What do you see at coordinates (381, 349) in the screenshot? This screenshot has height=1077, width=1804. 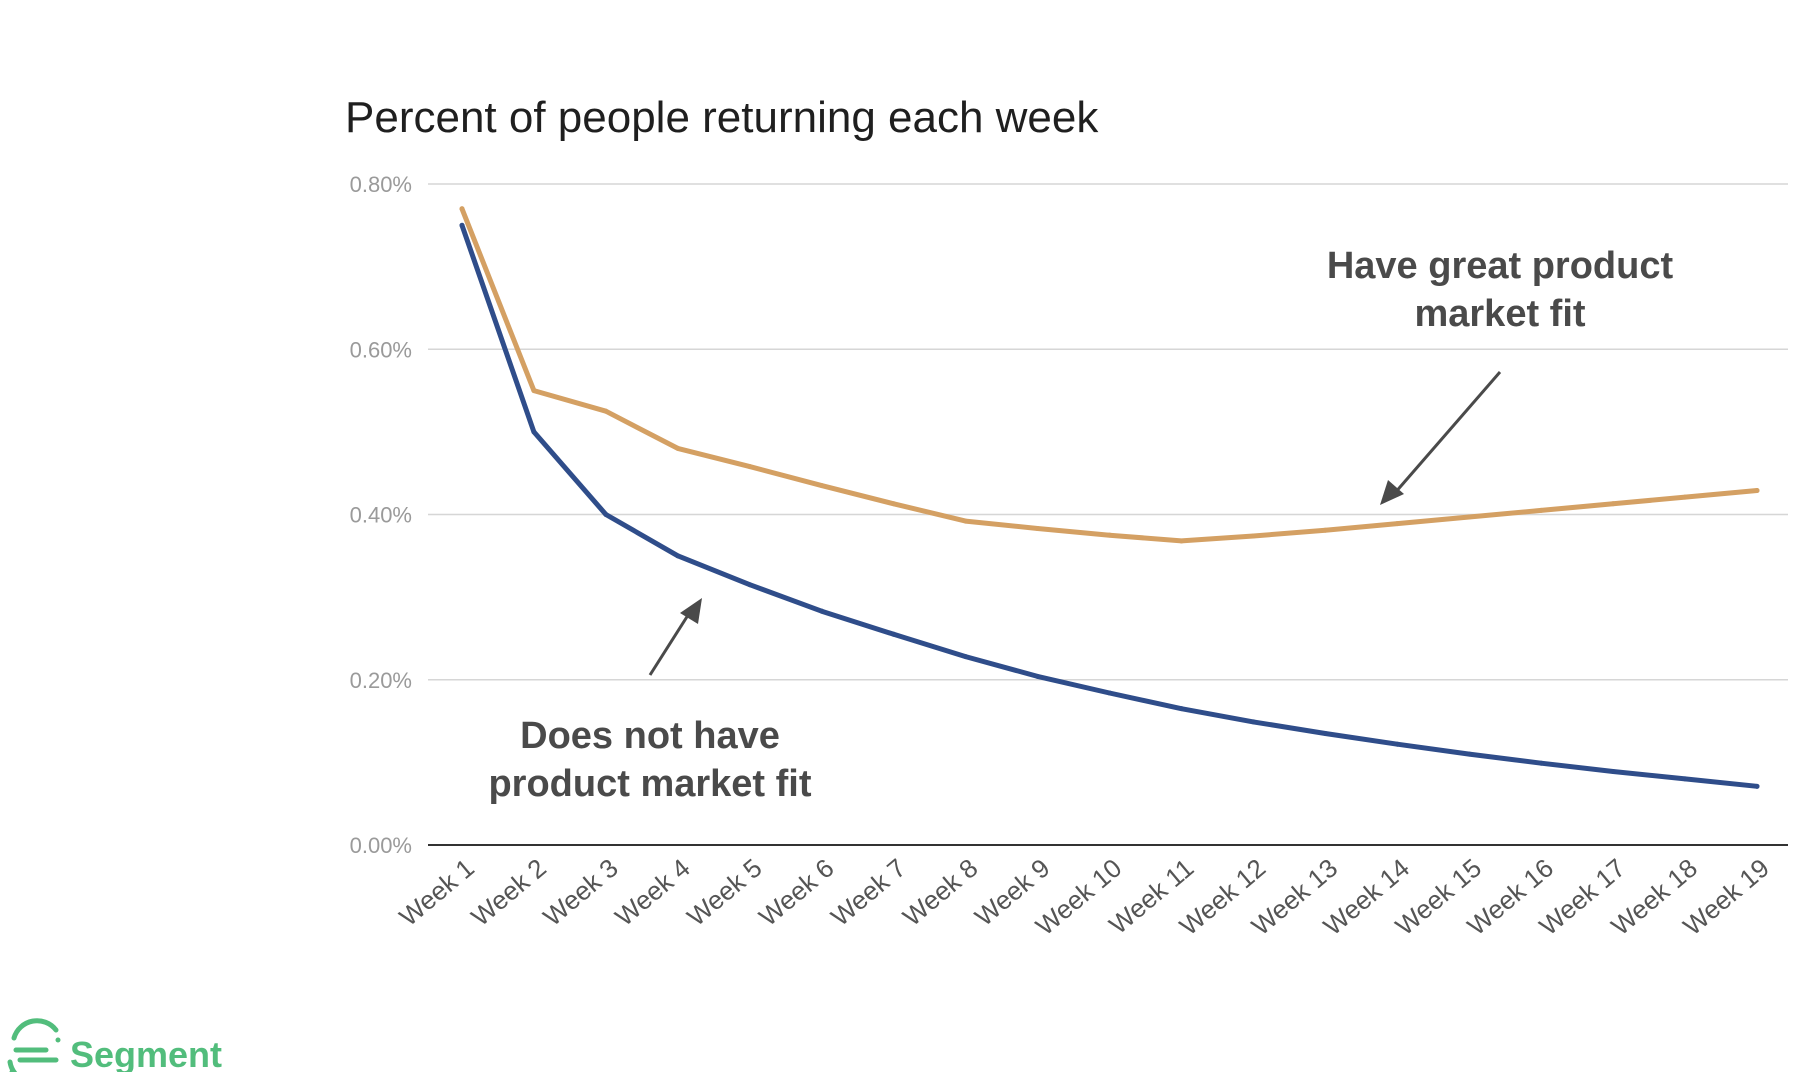 I see `y-tick-label: 0.60%` at bounding box center [381, 349].